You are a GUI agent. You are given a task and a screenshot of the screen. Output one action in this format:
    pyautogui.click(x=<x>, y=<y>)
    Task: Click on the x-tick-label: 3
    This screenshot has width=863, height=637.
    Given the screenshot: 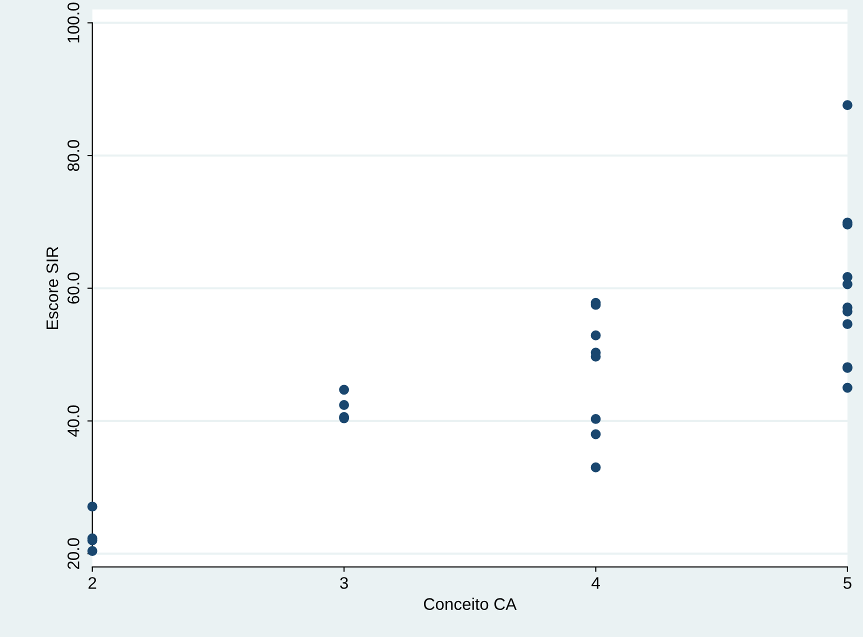 What is the action you would take?
    pyautogui.click(x=344, y=583)
    